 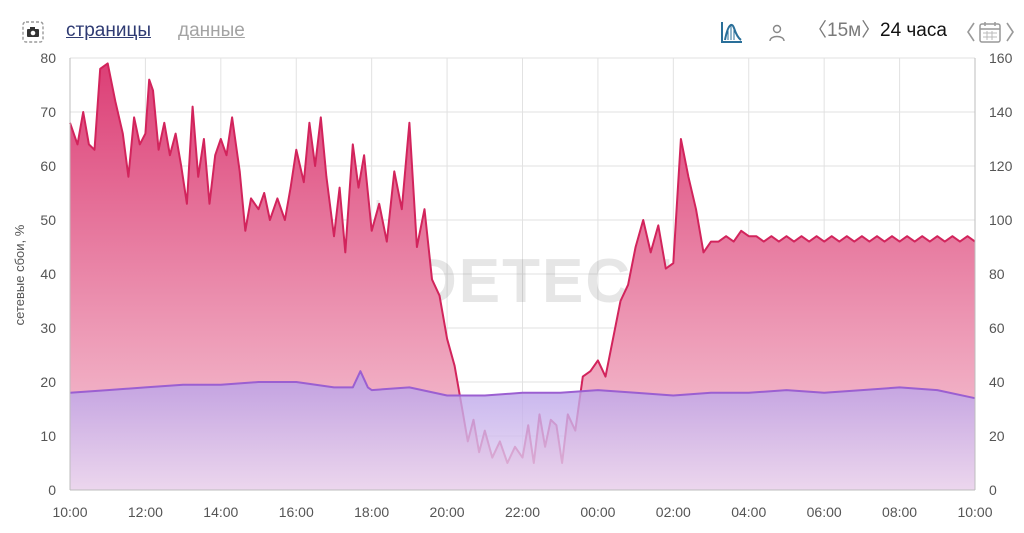 What do you see at coordinates (33, 32) in the screenshot?
I see `camera-icon` at bounding box center [33, 32].